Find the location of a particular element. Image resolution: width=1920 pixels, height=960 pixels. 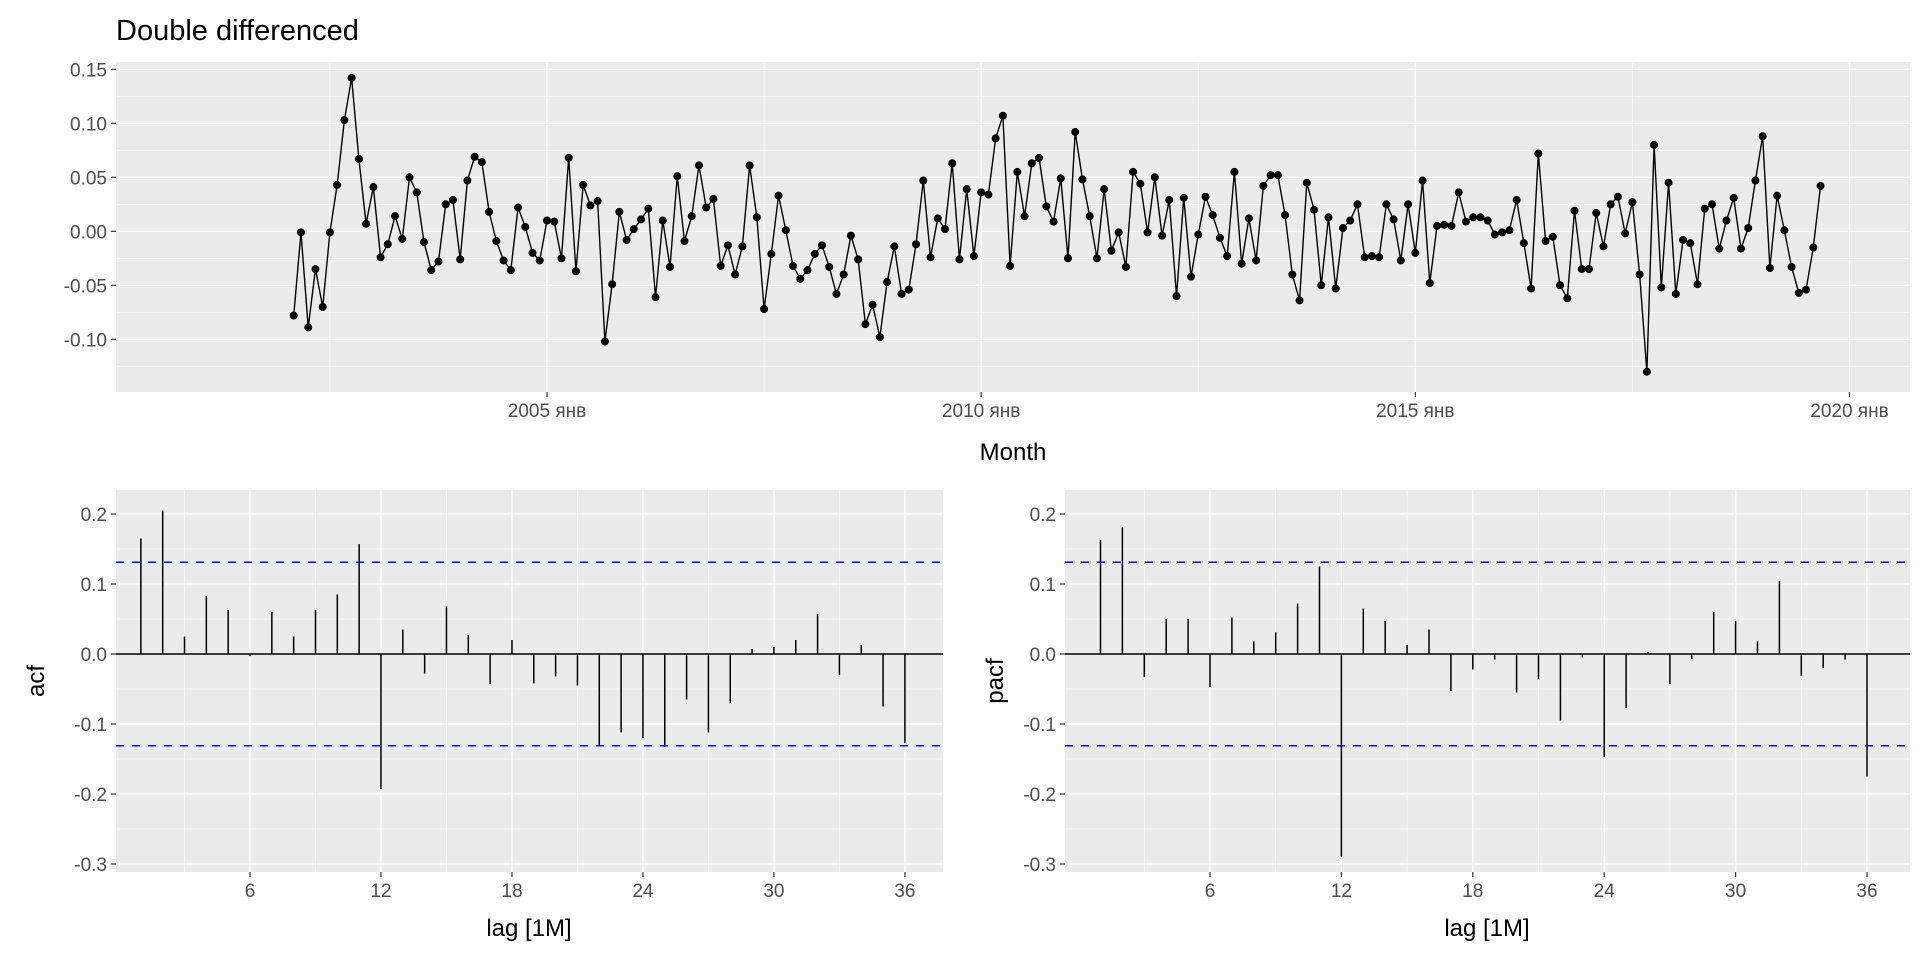

x-tick-label: 2005 янв is located at coordinates (547, 411).